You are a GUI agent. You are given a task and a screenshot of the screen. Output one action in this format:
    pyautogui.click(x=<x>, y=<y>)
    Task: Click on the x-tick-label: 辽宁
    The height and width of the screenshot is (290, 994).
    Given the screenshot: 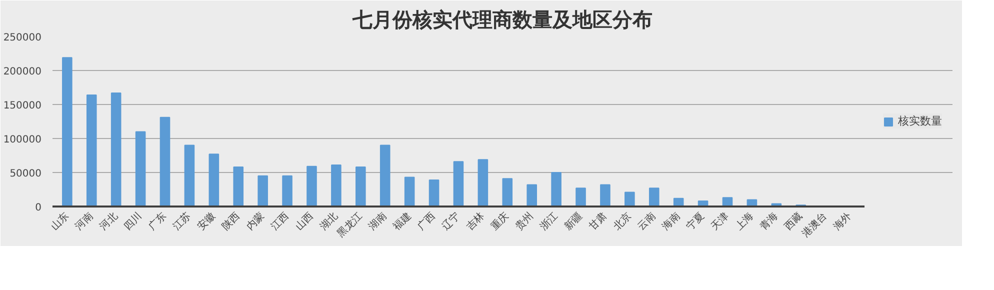 What is the action you would take?
    pyautogui.click(x=451, y=221)
    